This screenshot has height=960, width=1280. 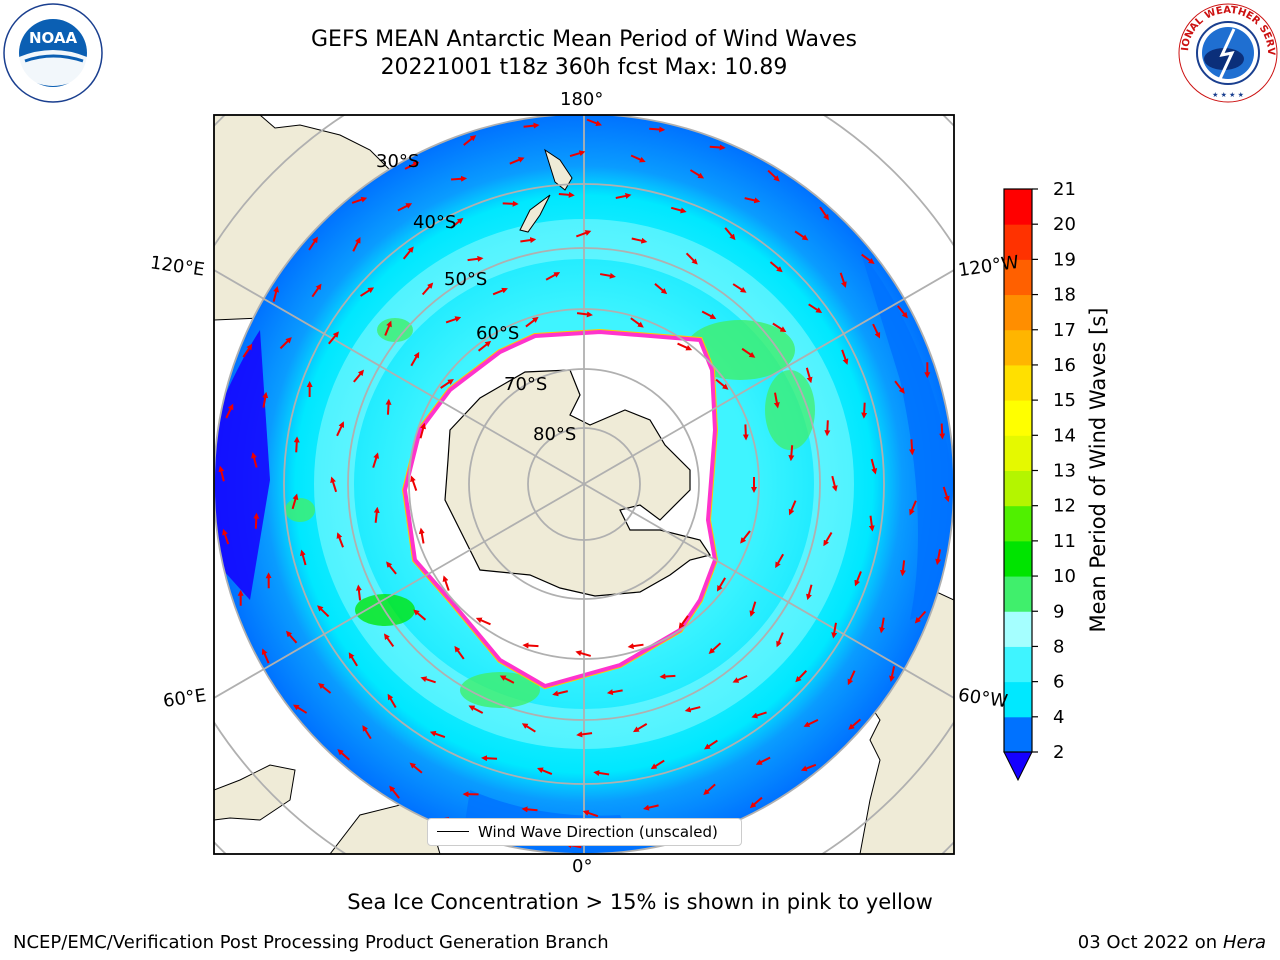 I want to click on colorbar-tick-label: 12, so click(x=1064, y=506).